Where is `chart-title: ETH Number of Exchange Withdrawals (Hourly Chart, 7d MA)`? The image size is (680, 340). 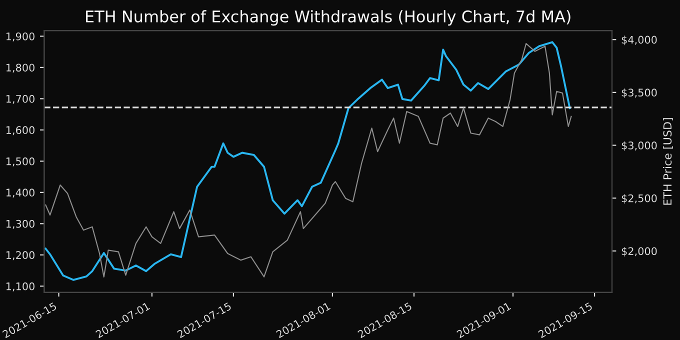
chart-title: ETH Number of Exchange Withdrawals (Hourly Chart, 7d MA) is located at coordinates (328, 18).